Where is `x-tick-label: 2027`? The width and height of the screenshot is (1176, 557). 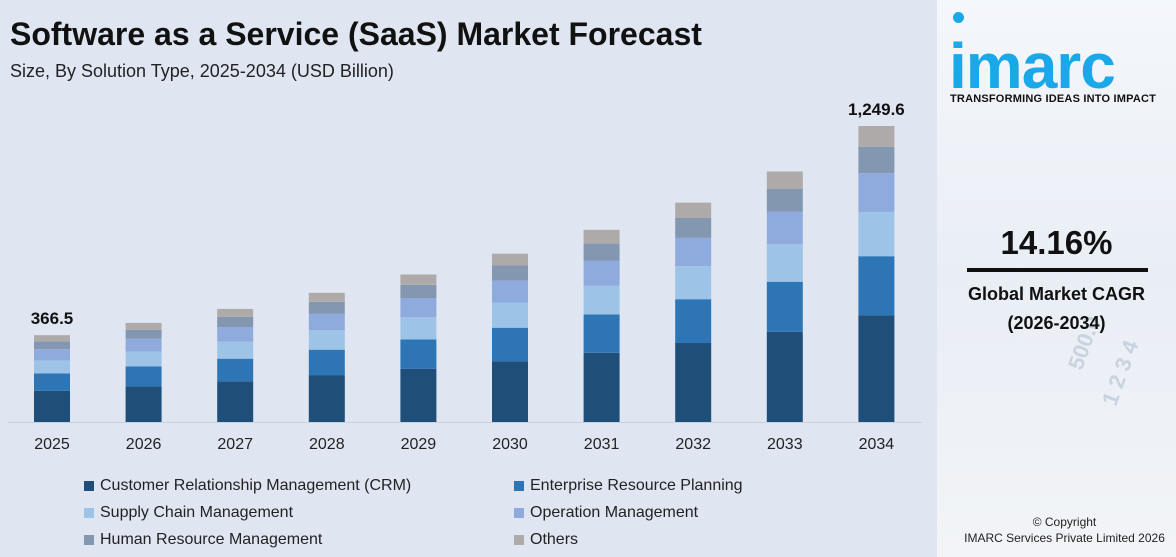 x-tick-label: 2027 is located at coordinates (235, 444).